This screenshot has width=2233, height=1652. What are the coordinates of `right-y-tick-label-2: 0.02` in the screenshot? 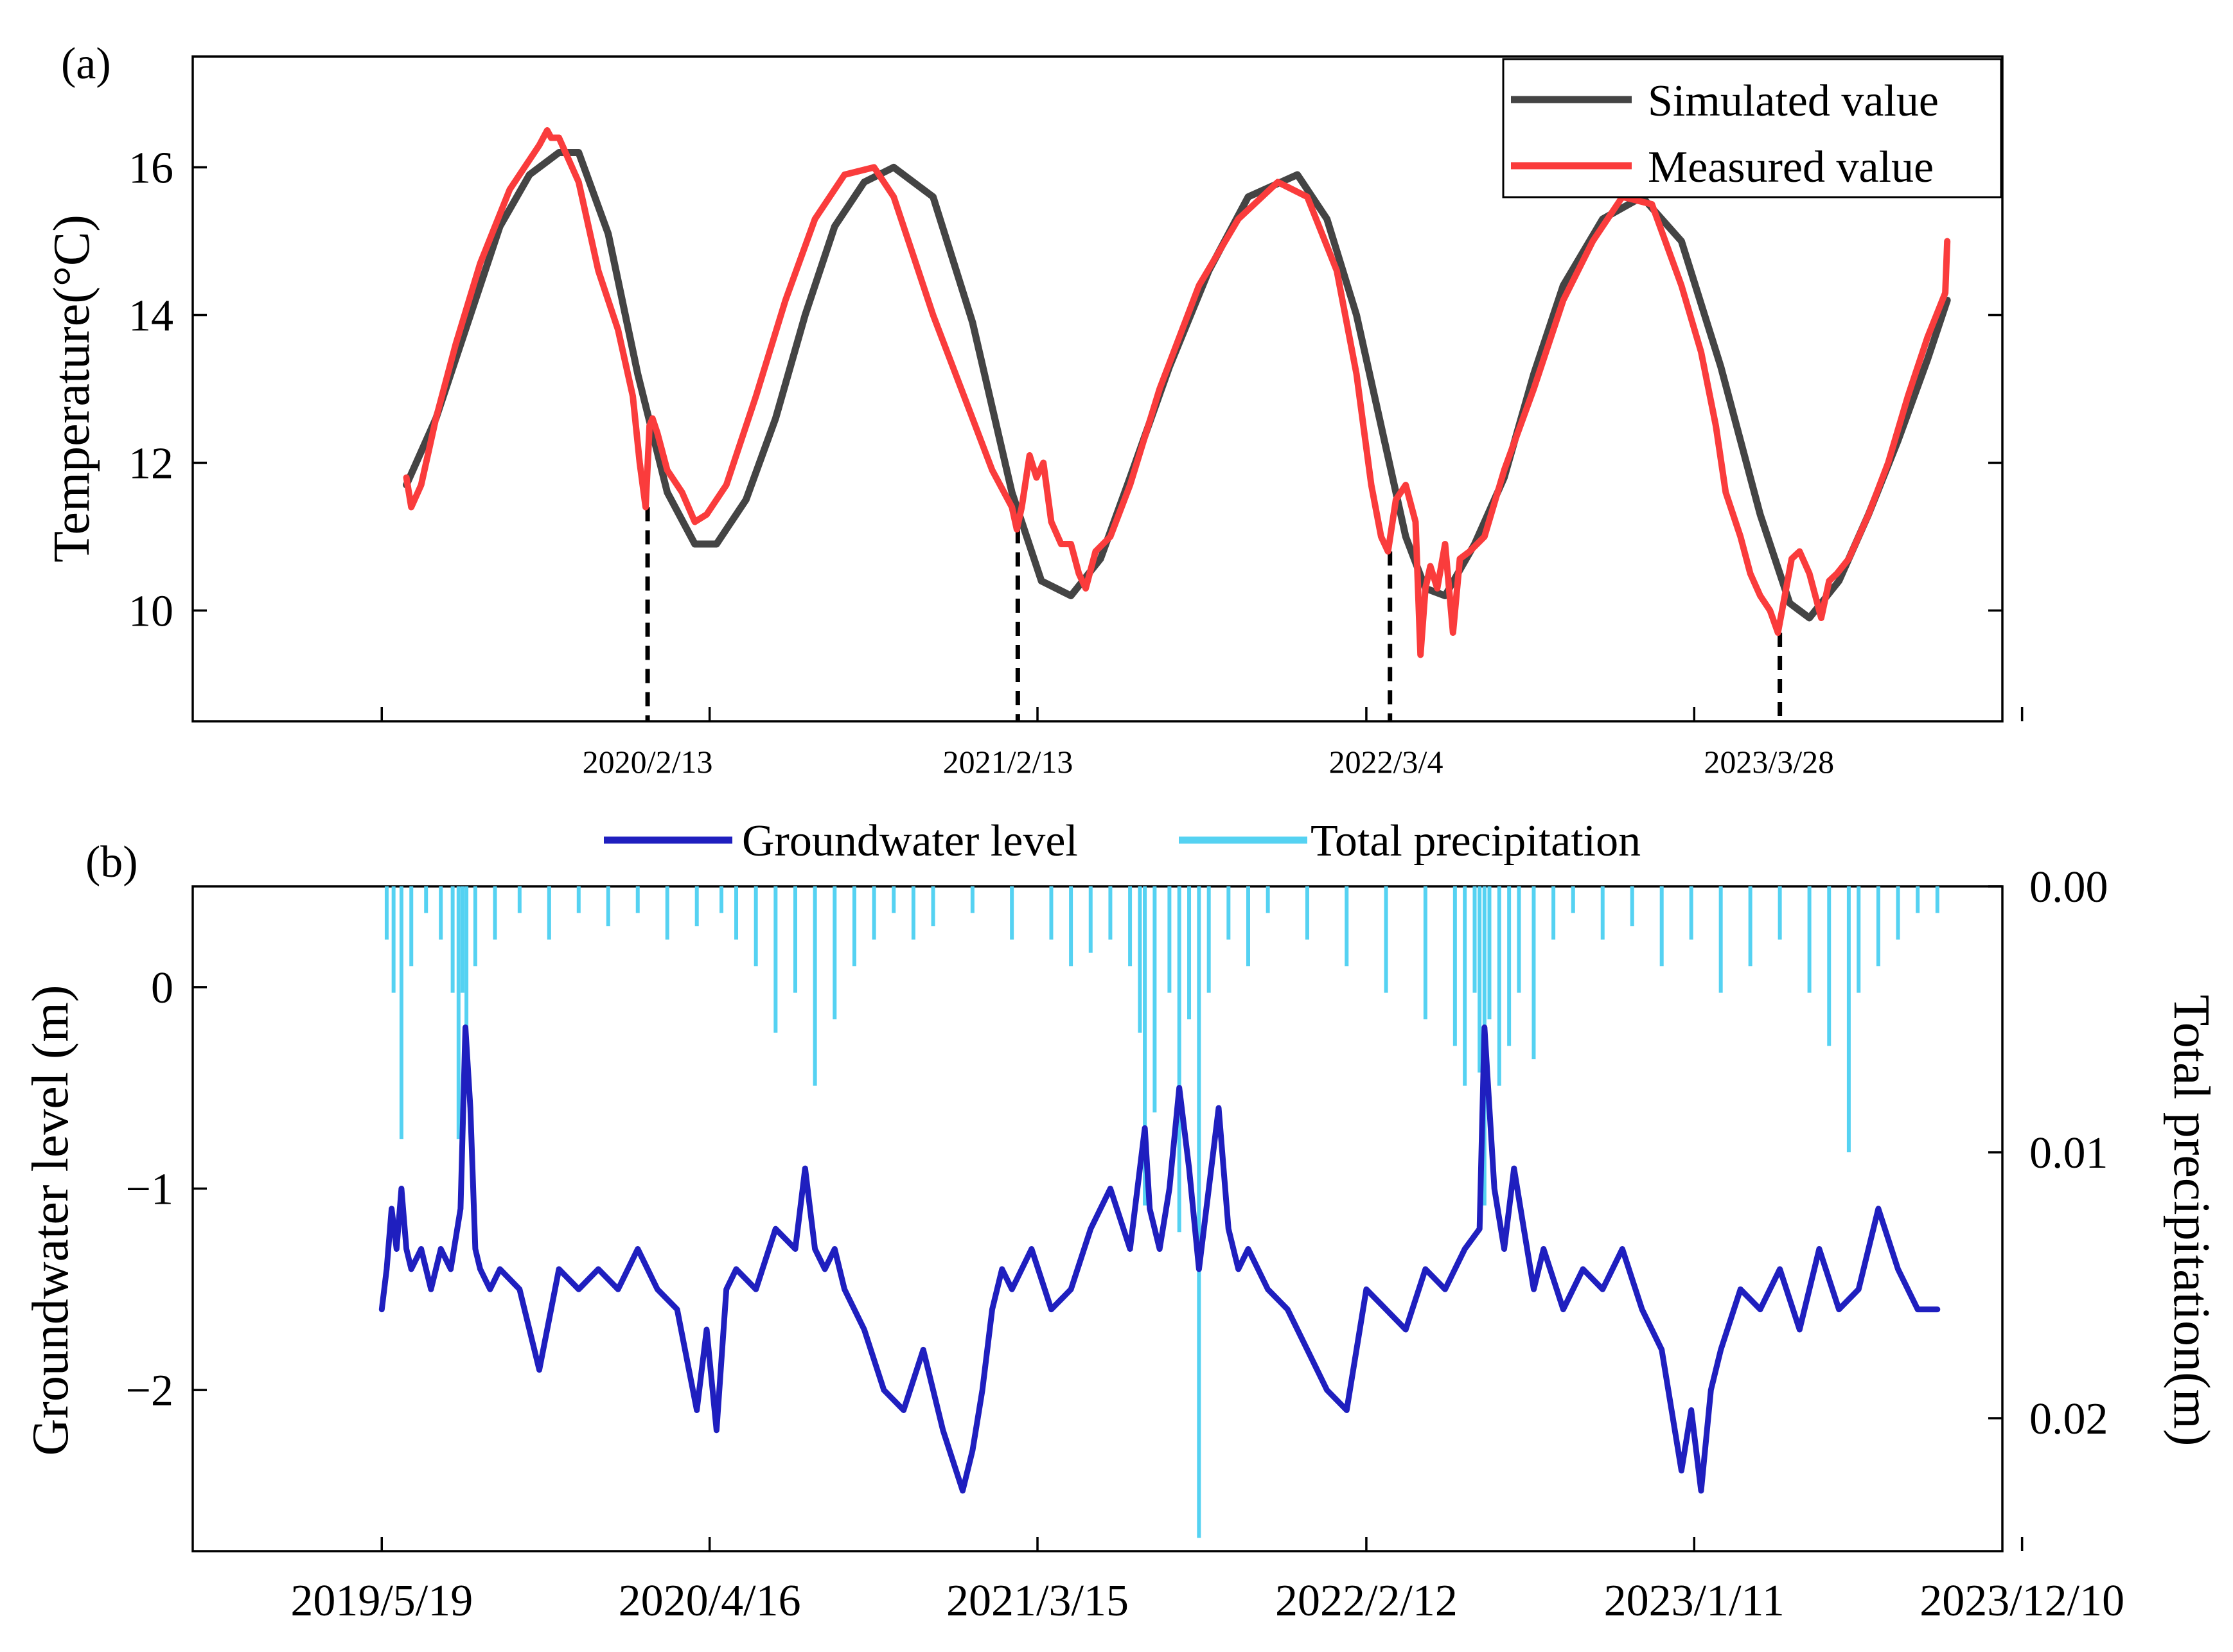 It's located at (2068, 1419).